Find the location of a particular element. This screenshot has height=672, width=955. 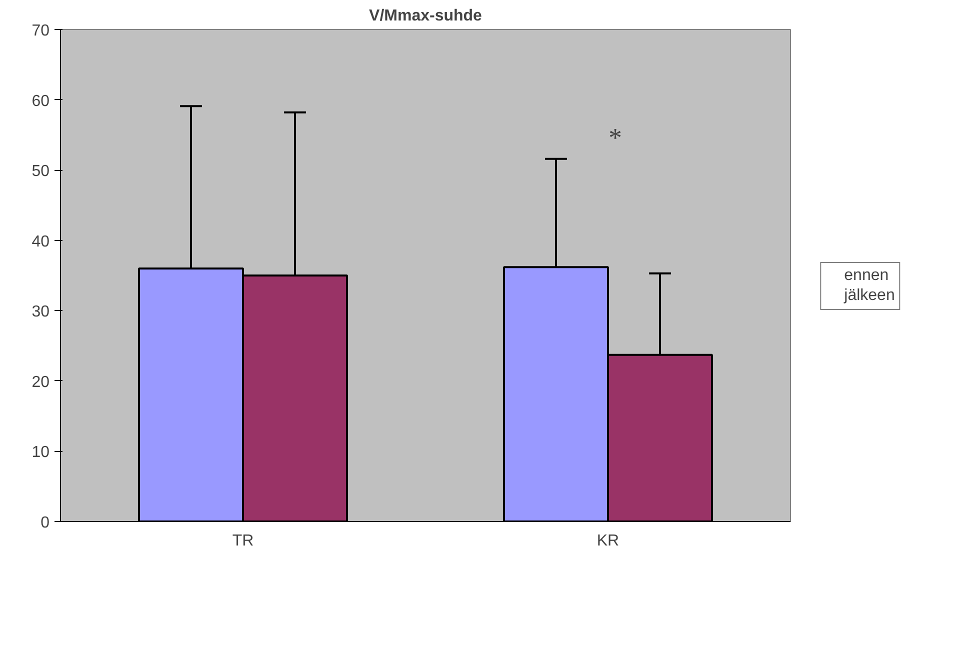

y-tick-label: 30 is located at coordinates (41, 312).